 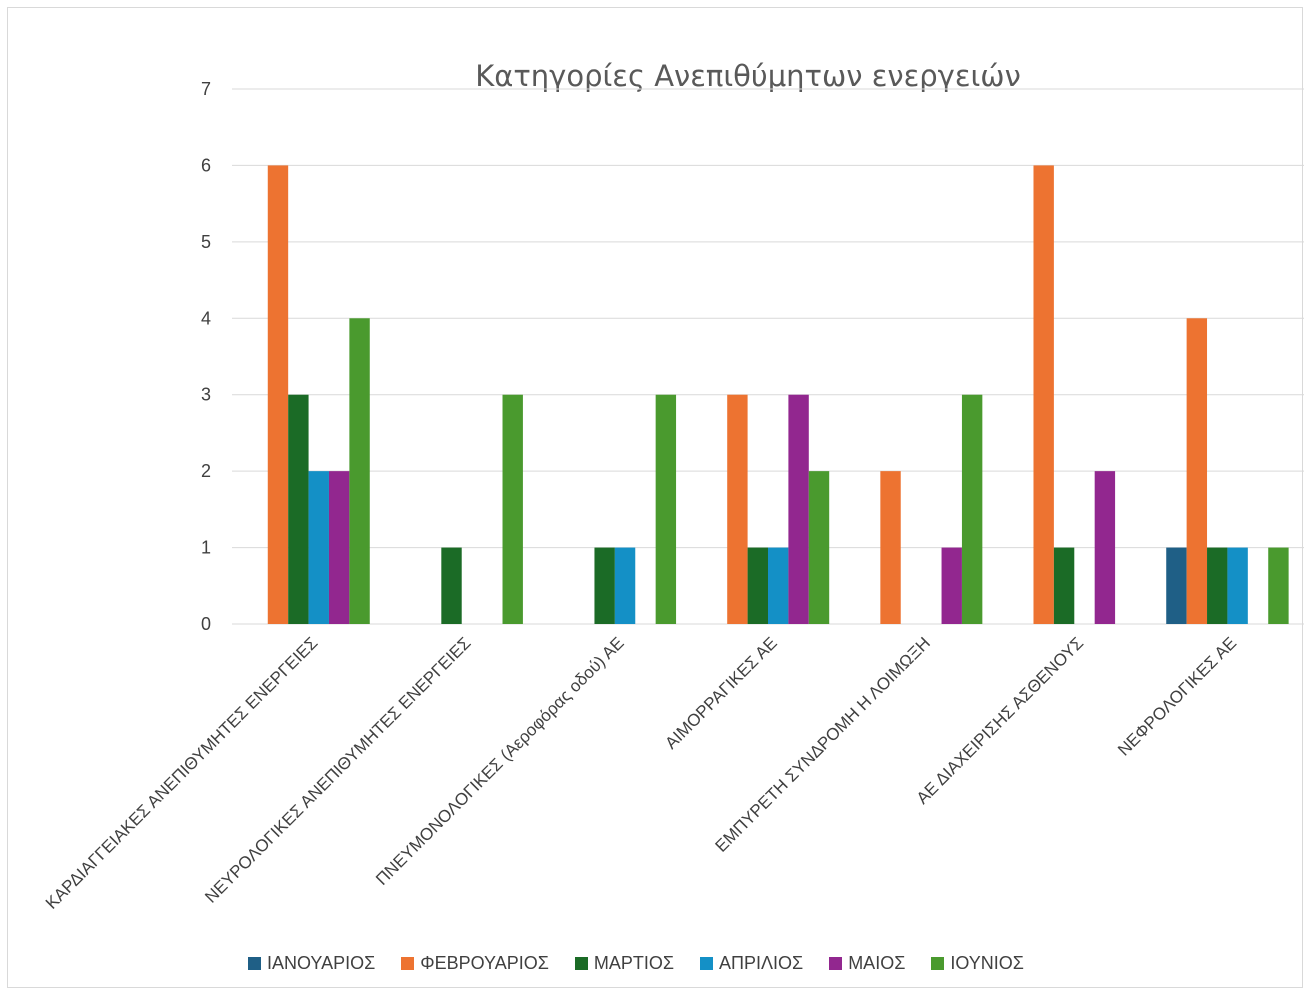 I want to click on y-tick-label: 1, so click(x=206, y=548).